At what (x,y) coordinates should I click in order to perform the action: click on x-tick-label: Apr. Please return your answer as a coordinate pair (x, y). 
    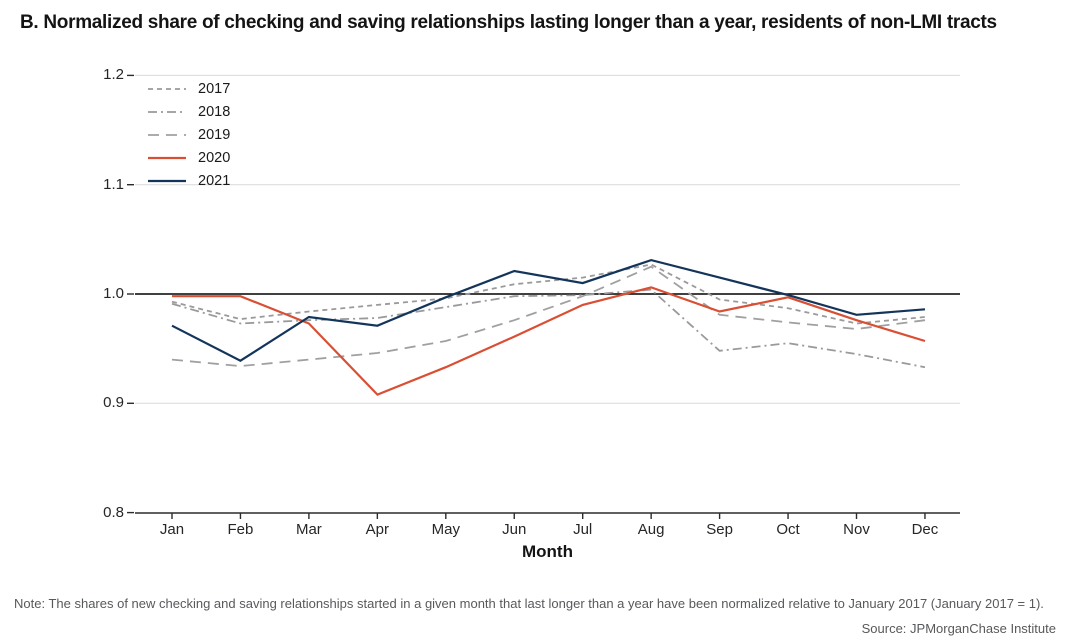
    Looking at the image, I should click on (377, 529).